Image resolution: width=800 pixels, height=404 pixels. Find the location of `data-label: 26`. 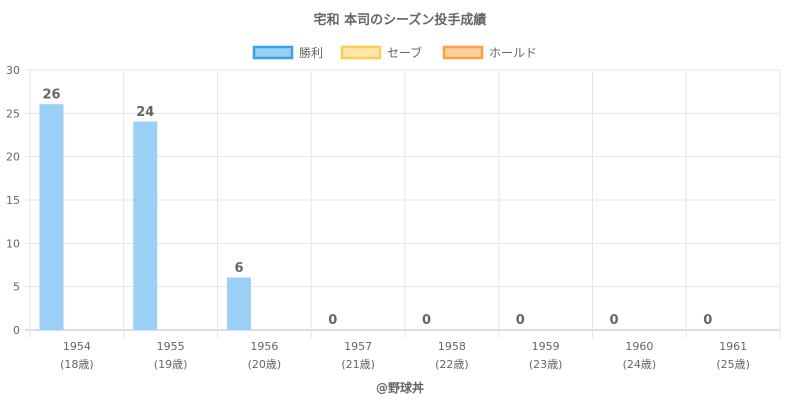

data-label: 26 is located at coordinates (51, 95).